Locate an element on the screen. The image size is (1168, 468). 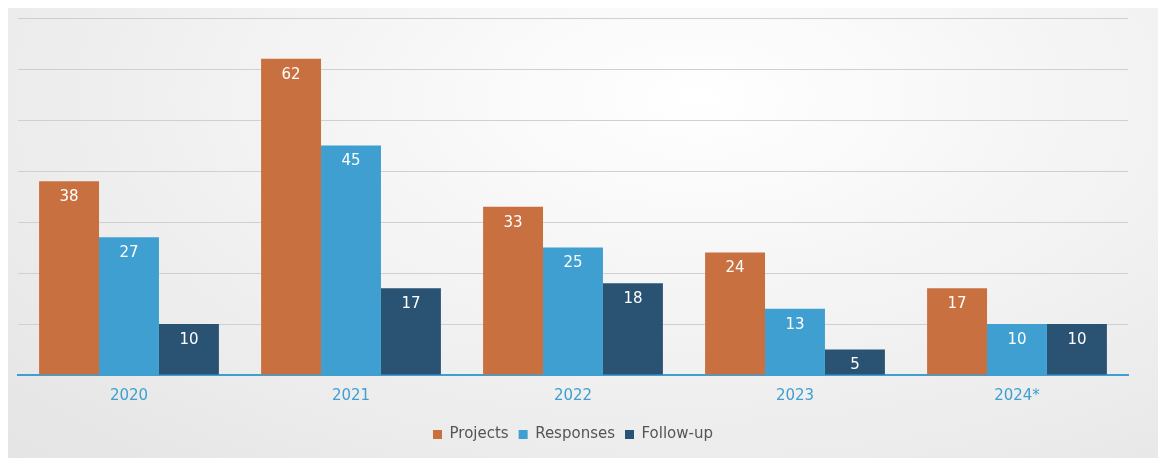
legend-label: Follow-up is located at coordinates (677, 433).